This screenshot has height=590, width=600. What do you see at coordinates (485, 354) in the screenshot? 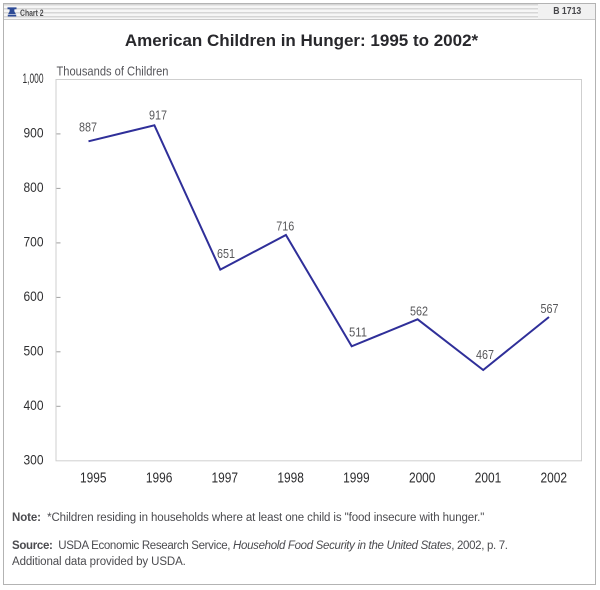
I see `svg-text: 467` at bounding box center [485, 354].